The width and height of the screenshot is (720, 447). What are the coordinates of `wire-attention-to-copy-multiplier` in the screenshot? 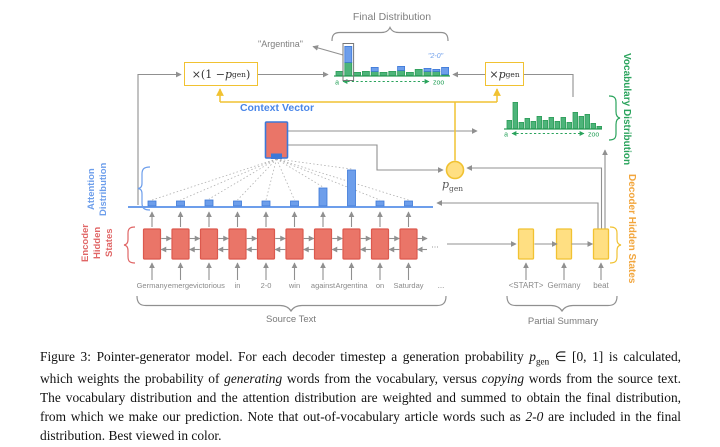 It's located at (159, 138).